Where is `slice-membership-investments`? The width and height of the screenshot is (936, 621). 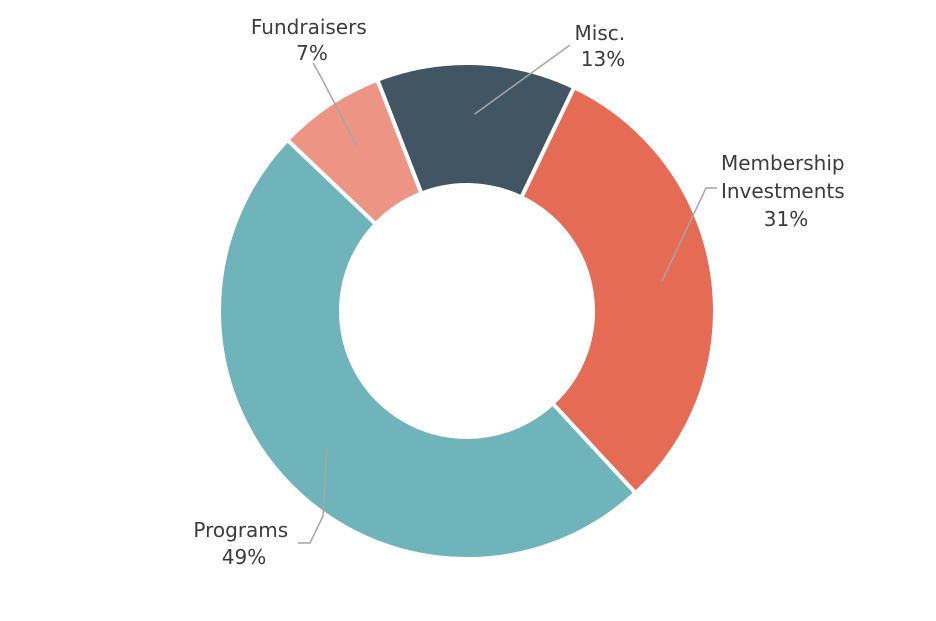 slice-membership-investments is located at coordinates (617, 290).